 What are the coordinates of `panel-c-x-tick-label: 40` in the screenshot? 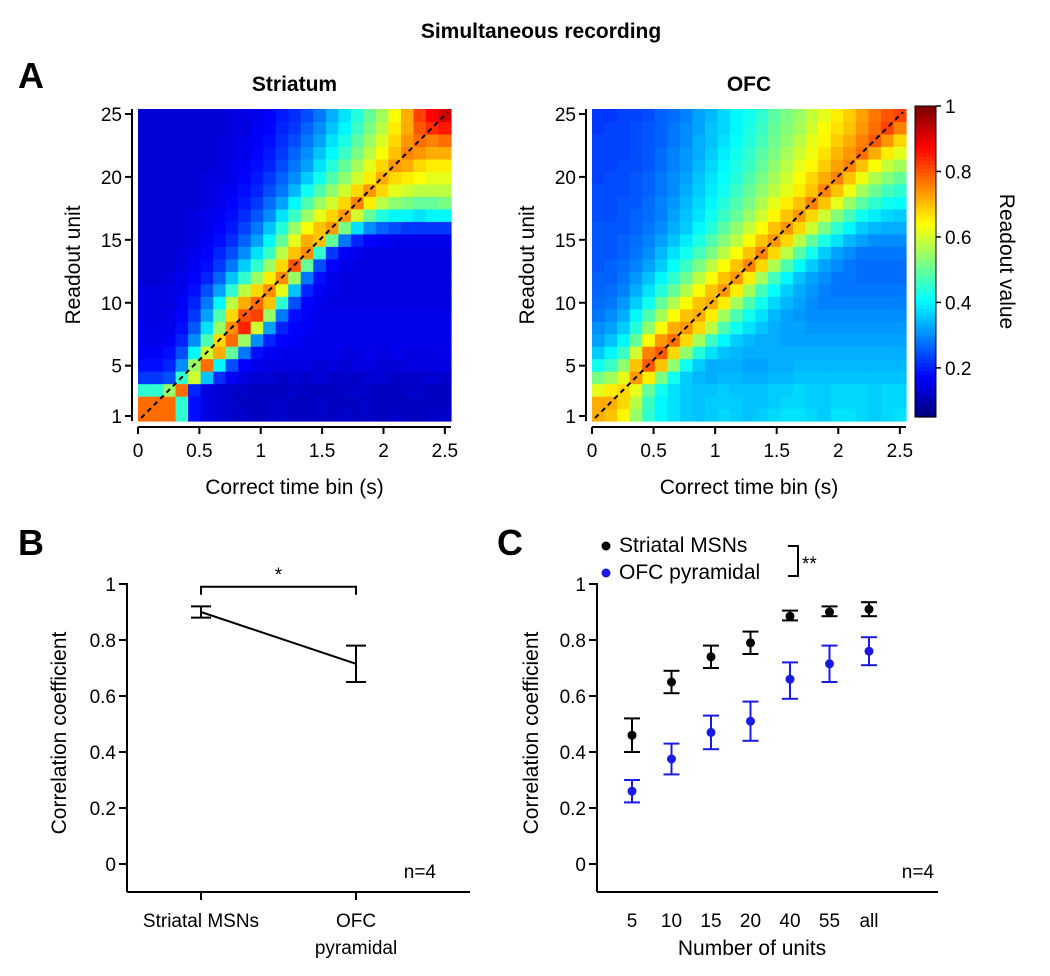 It's located at (789, 921).